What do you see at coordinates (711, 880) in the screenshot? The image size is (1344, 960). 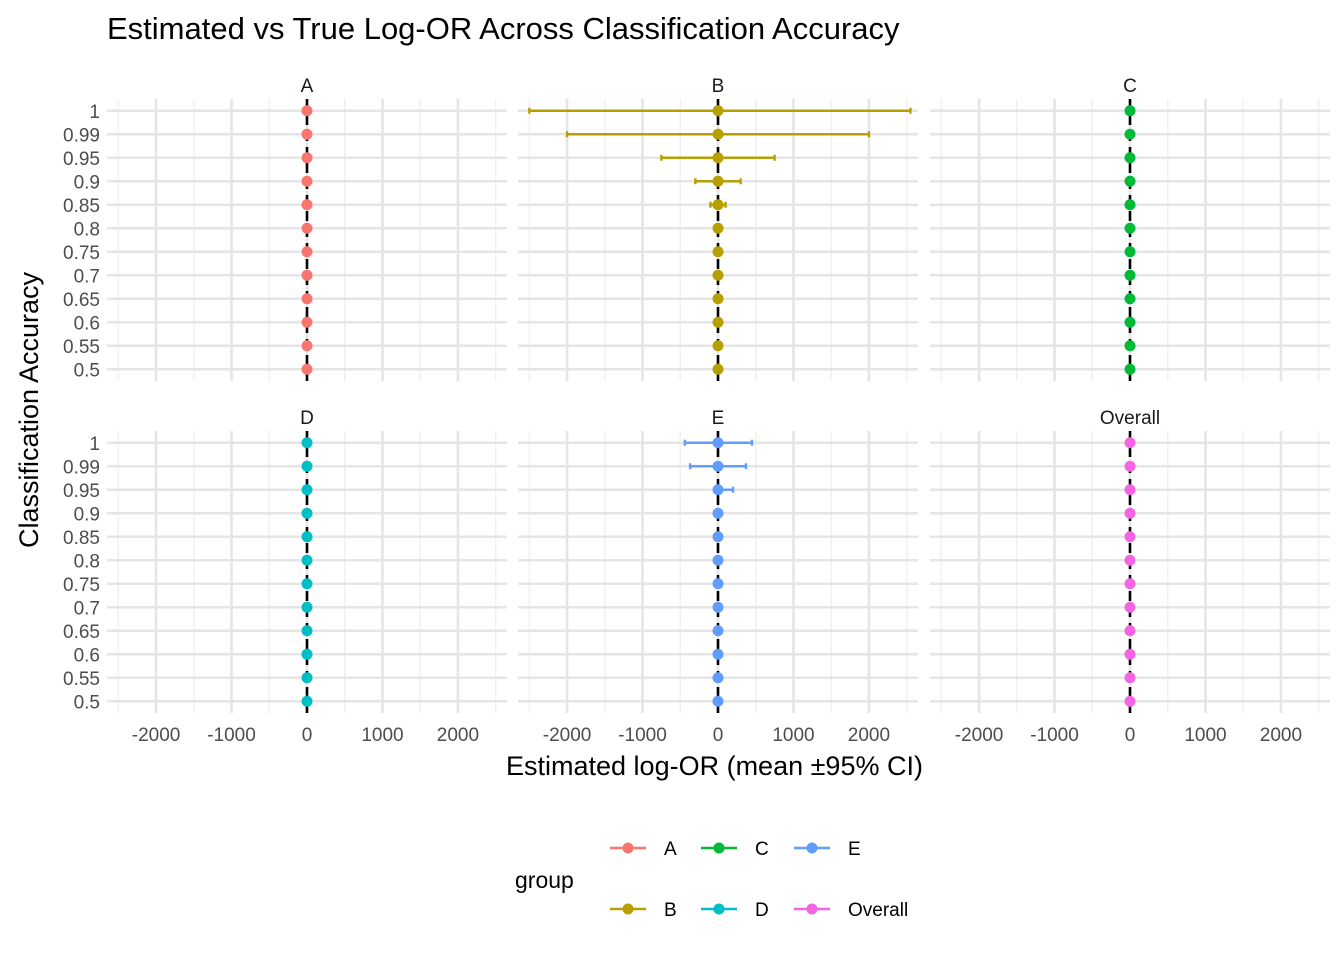 I see `legend: group A C E B D Overall` at bounding box center [711, 880].